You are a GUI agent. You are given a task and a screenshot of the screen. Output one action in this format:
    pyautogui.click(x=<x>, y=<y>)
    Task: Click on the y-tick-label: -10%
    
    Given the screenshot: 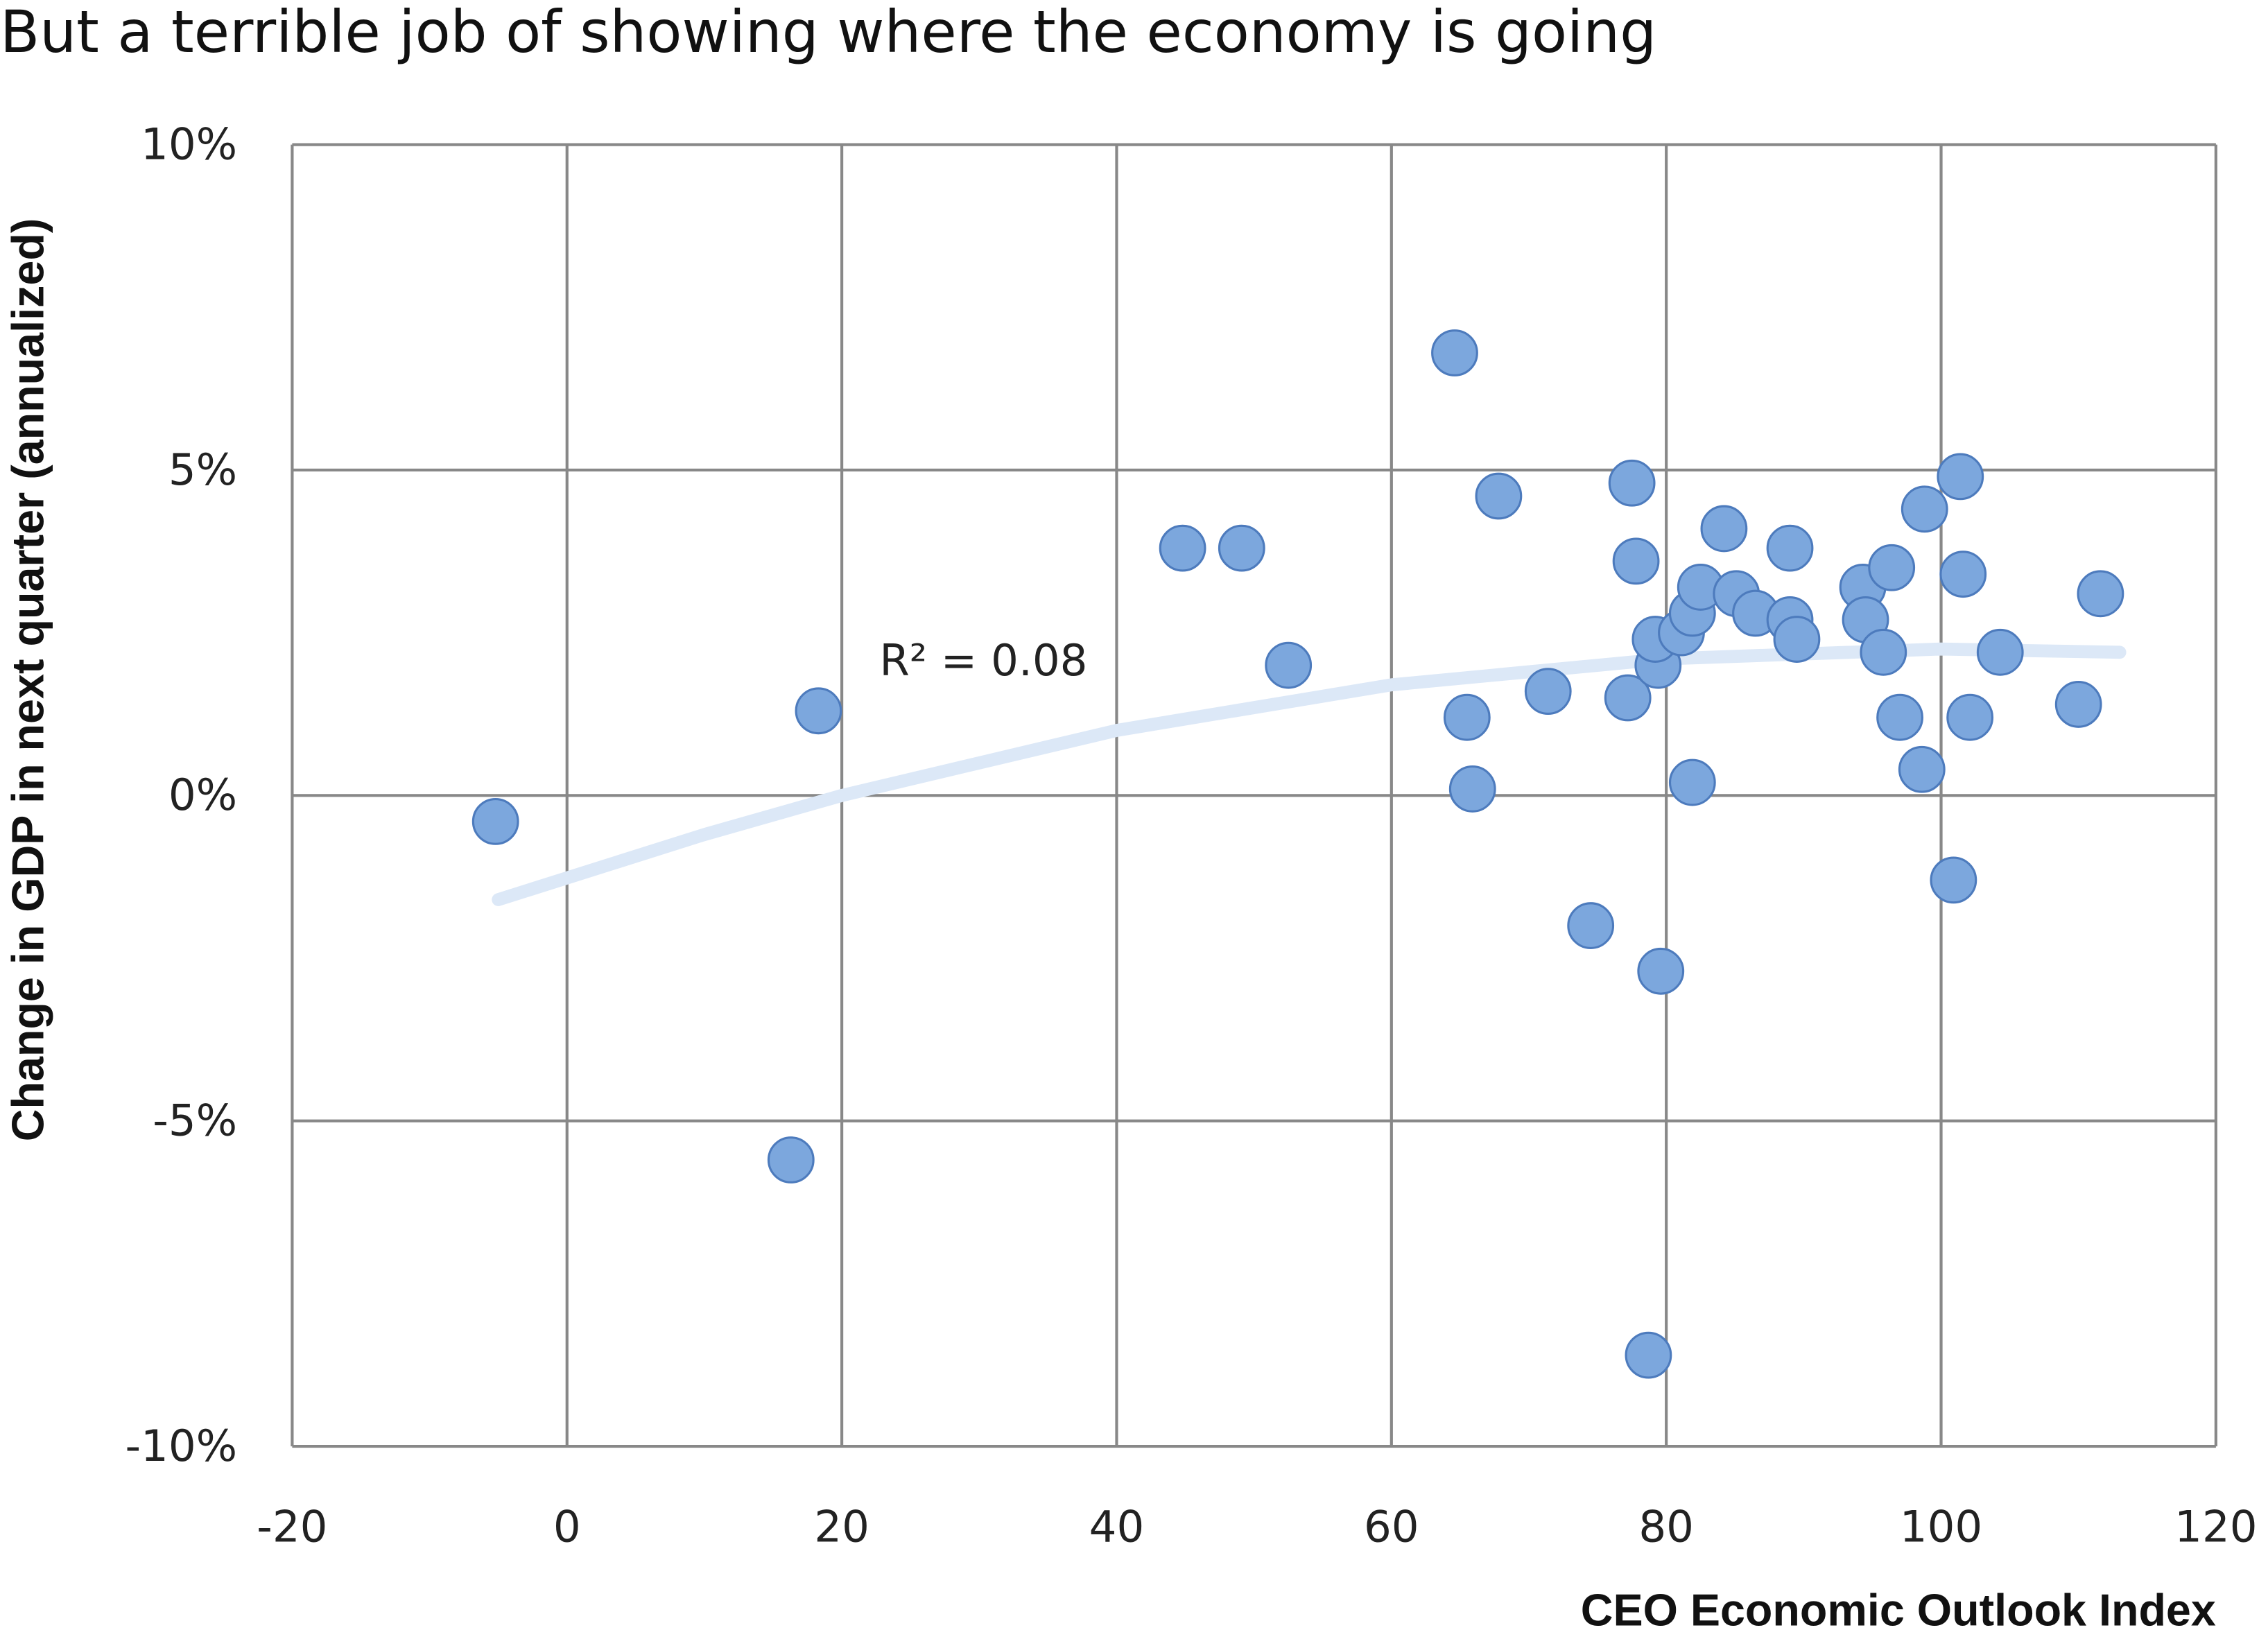 What is the action you would take?
    pyautogui.click(x=181, y=1446)
    